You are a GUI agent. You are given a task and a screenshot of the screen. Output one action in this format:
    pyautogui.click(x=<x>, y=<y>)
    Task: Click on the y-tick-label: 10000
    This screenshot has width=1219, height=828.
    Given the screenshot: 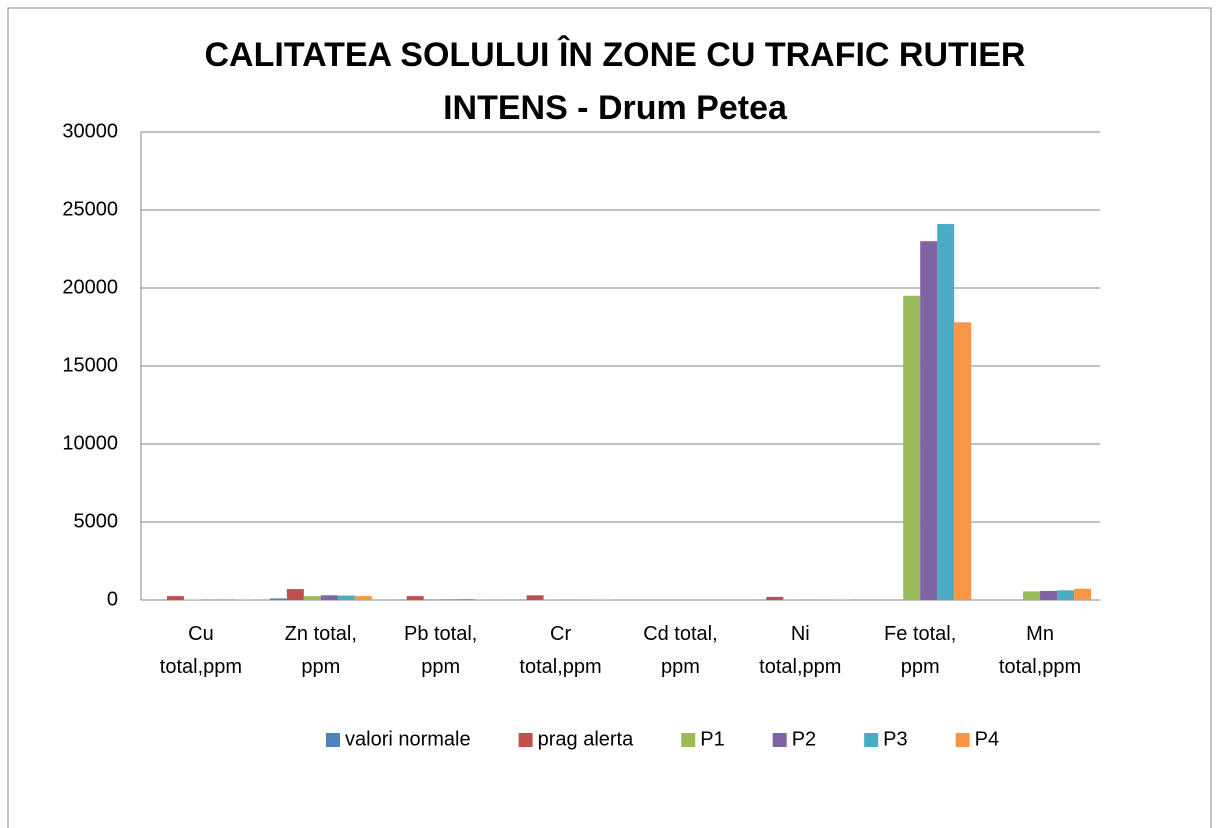 What is the action you would take?
    pyautogui.click(x=90, y=443)
    